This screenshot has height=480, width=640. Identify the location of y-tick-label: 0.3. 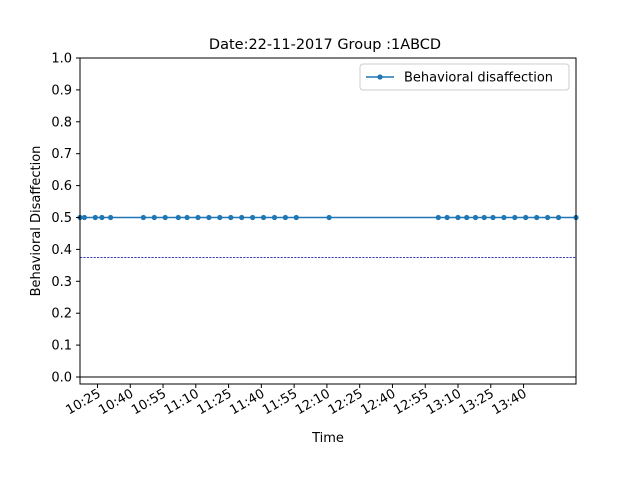
(61, 282).